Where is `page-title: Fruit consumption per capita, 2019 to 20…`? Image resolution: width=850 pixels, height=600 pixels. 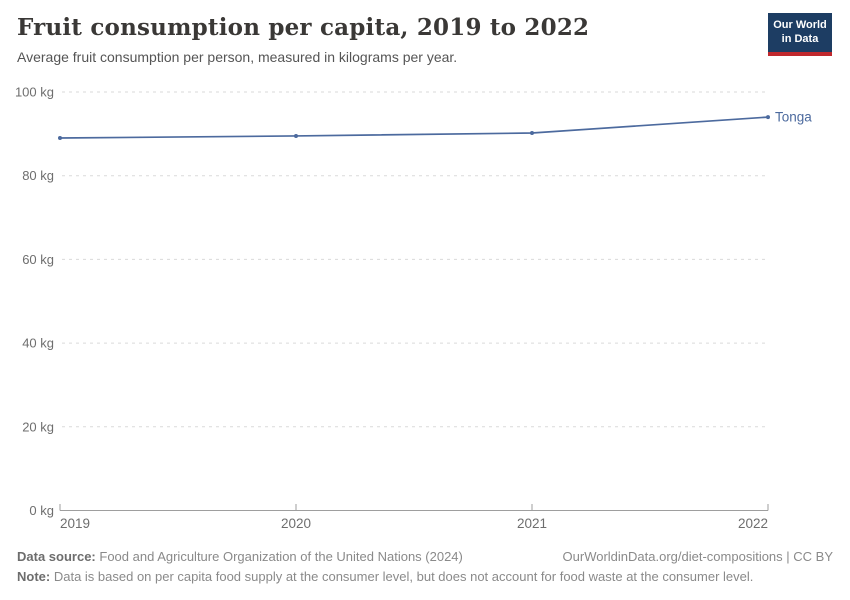 page-title: Fruit consumption per capita, 2019 to 20… is located at coordinates (303, 27).